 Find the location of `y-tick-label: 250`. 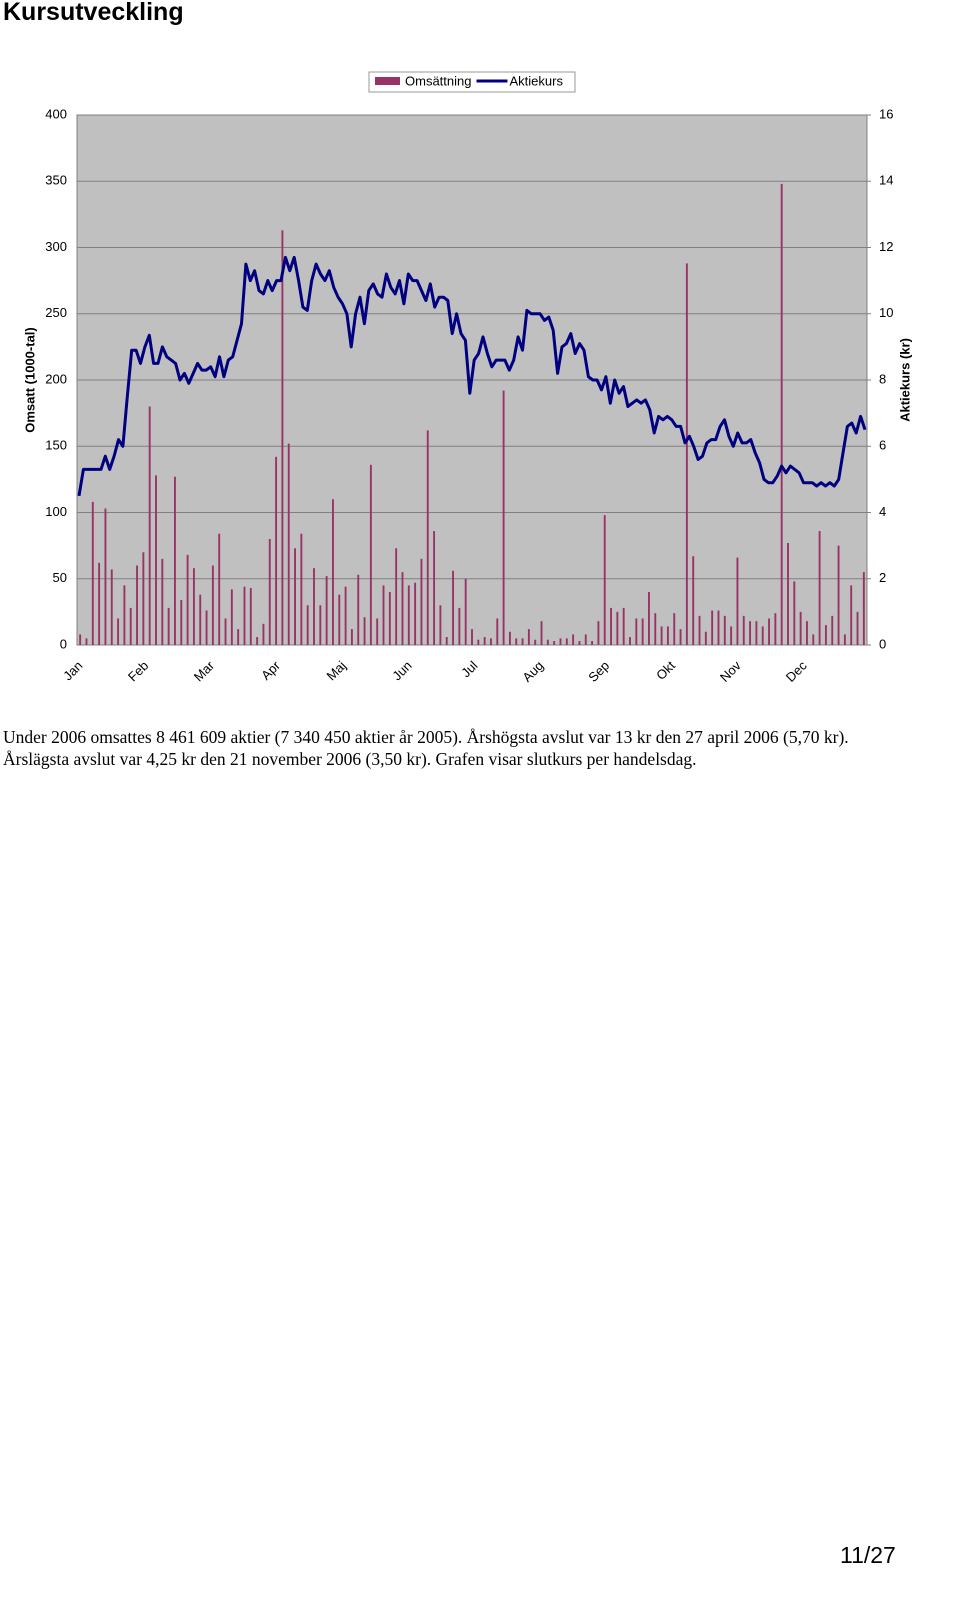

y-tick-label: 250 is located at coordinates (56, 312).